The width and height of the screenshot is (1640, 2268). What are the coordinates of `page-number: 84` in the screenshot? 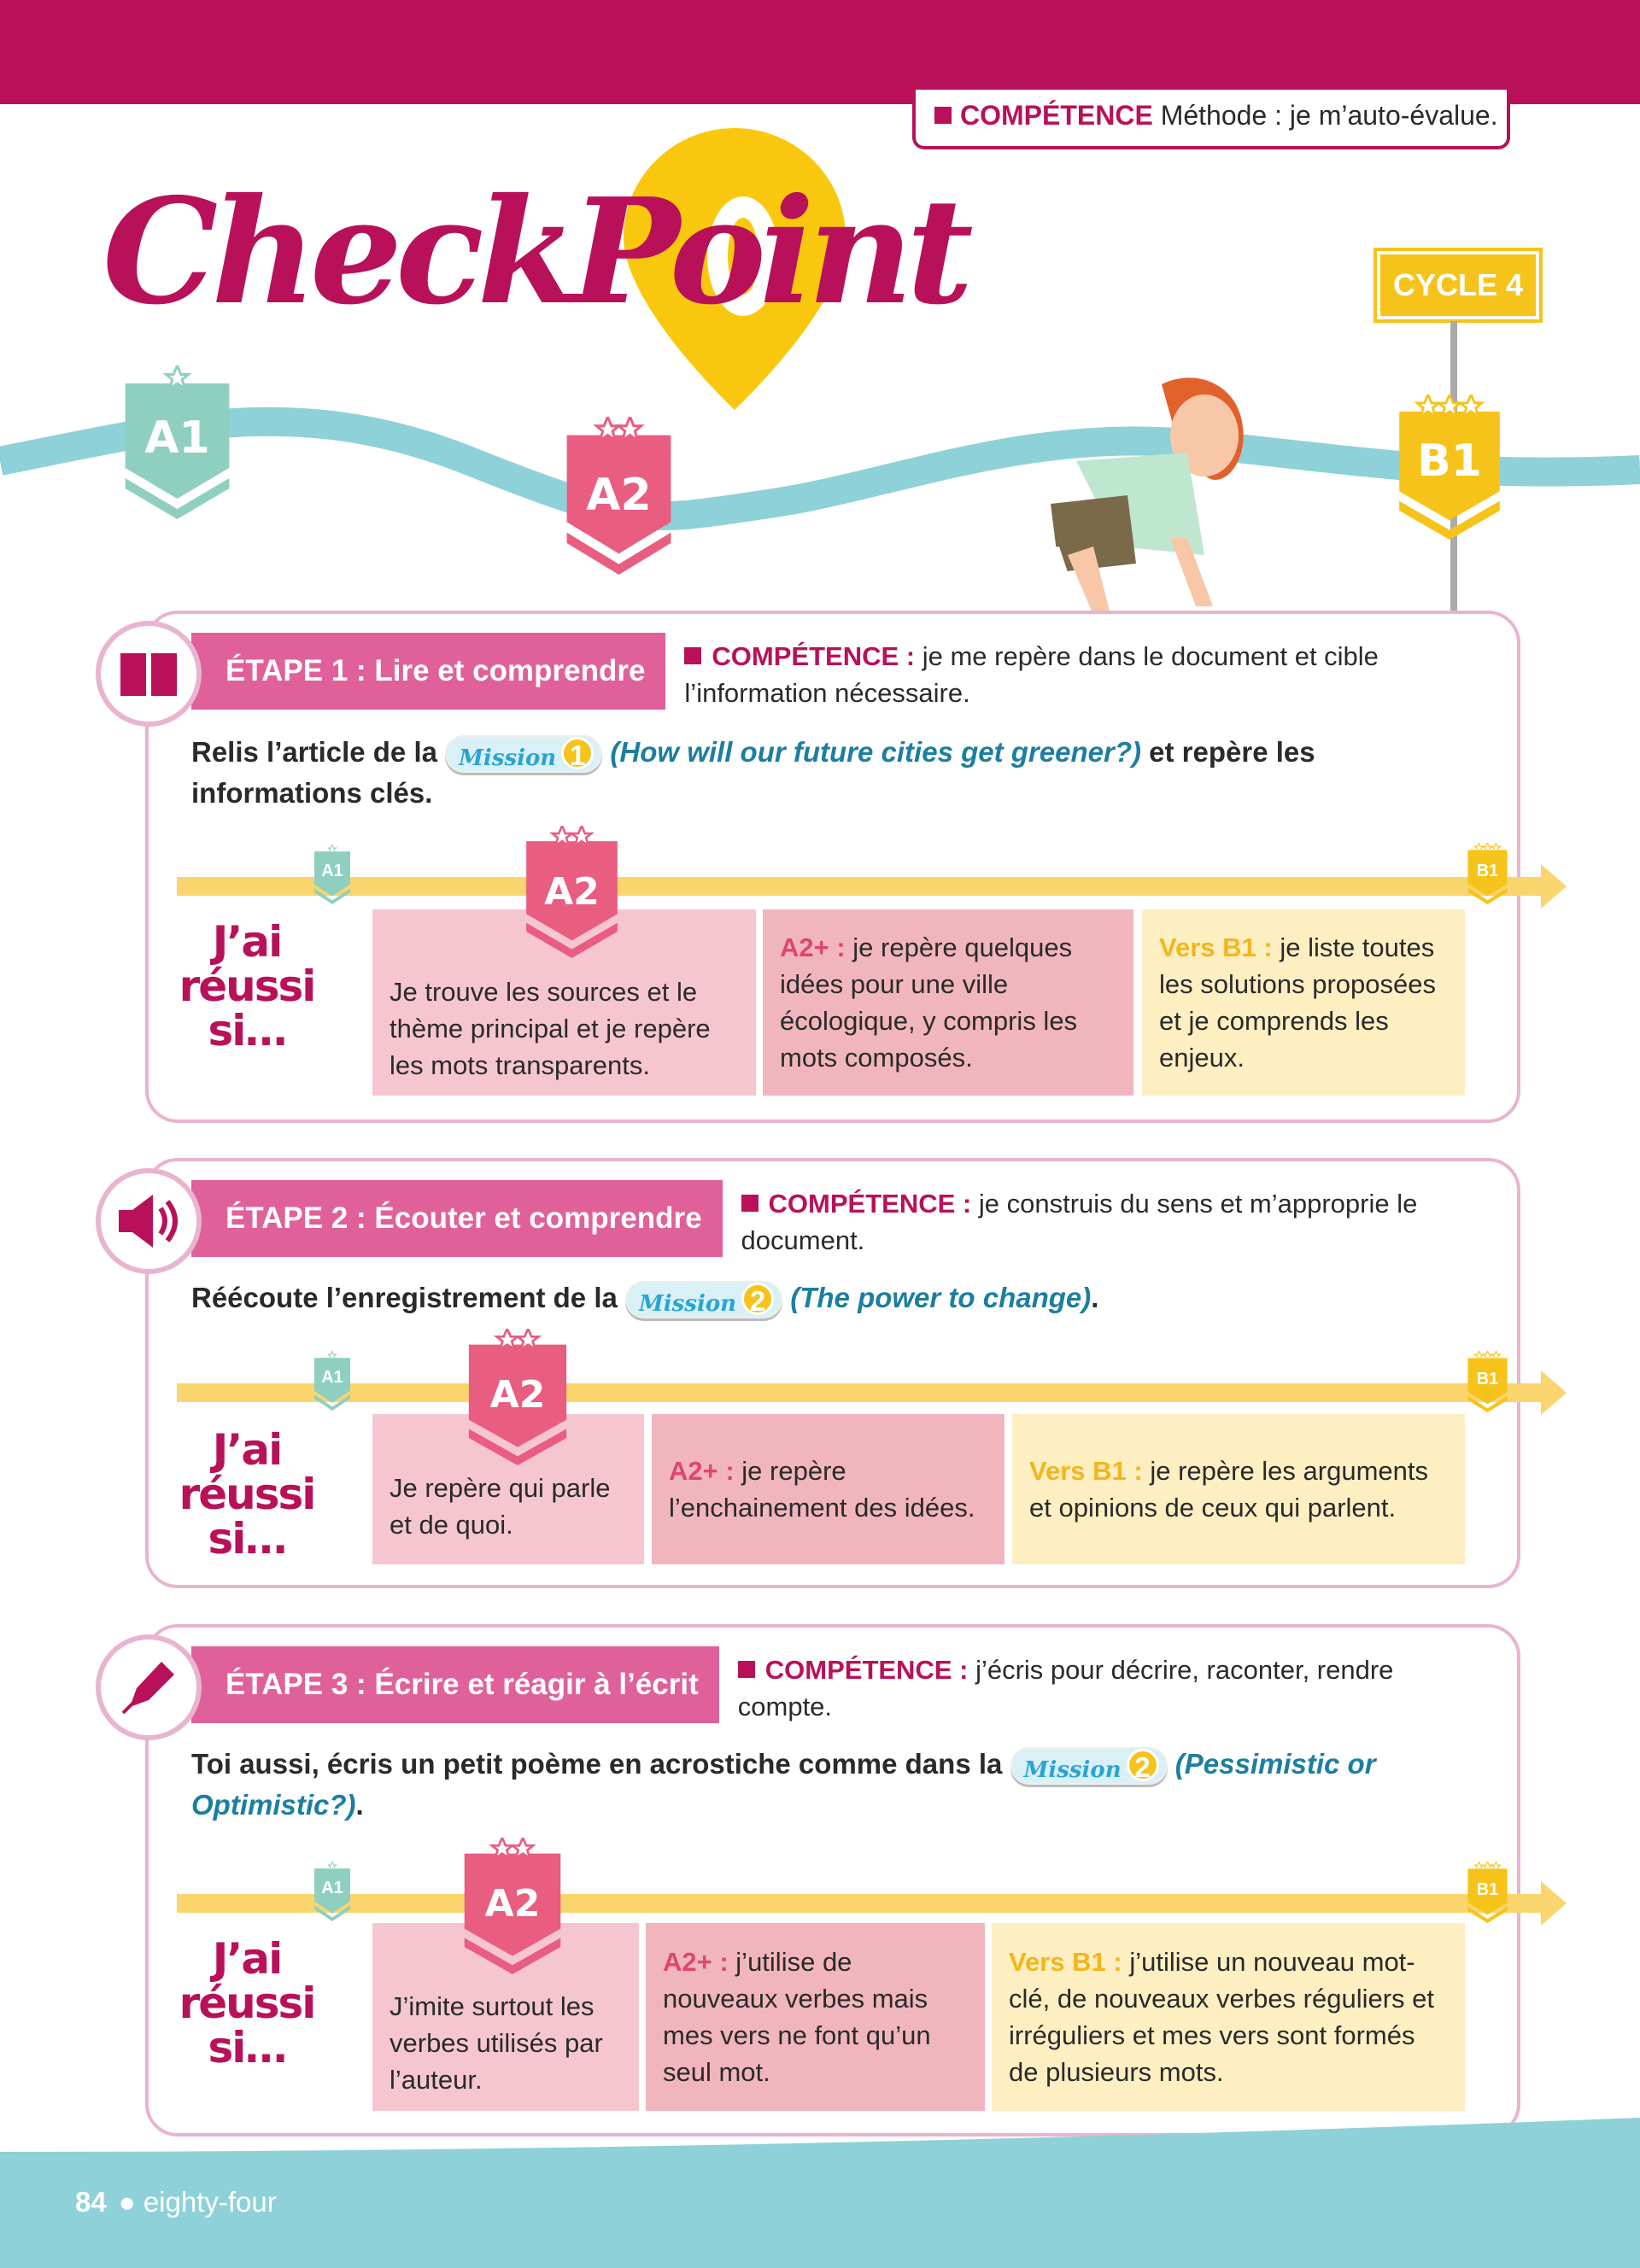 It's located at (91, 2202).